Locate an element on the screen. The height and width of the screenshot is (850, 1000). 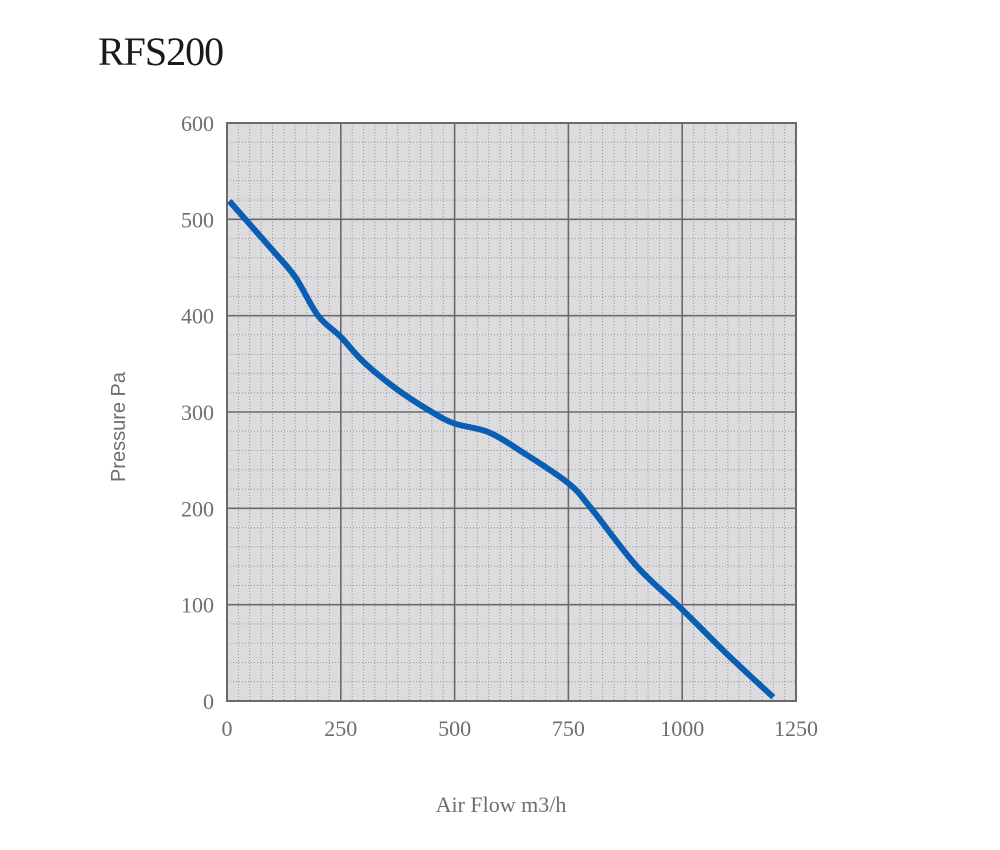
x-tick-label: 250 is located at coordinates (340, 728).